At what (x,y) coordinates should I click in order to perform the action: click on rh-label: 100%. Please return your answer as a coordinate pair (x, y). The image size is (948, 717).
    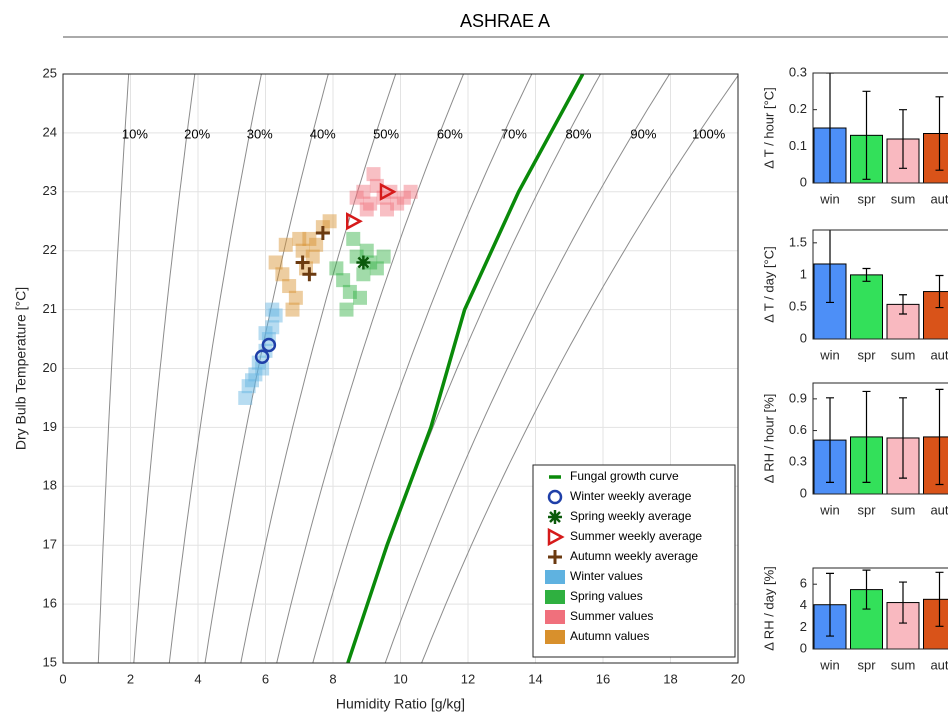
    Looking at the image, I should click on (709, 133).